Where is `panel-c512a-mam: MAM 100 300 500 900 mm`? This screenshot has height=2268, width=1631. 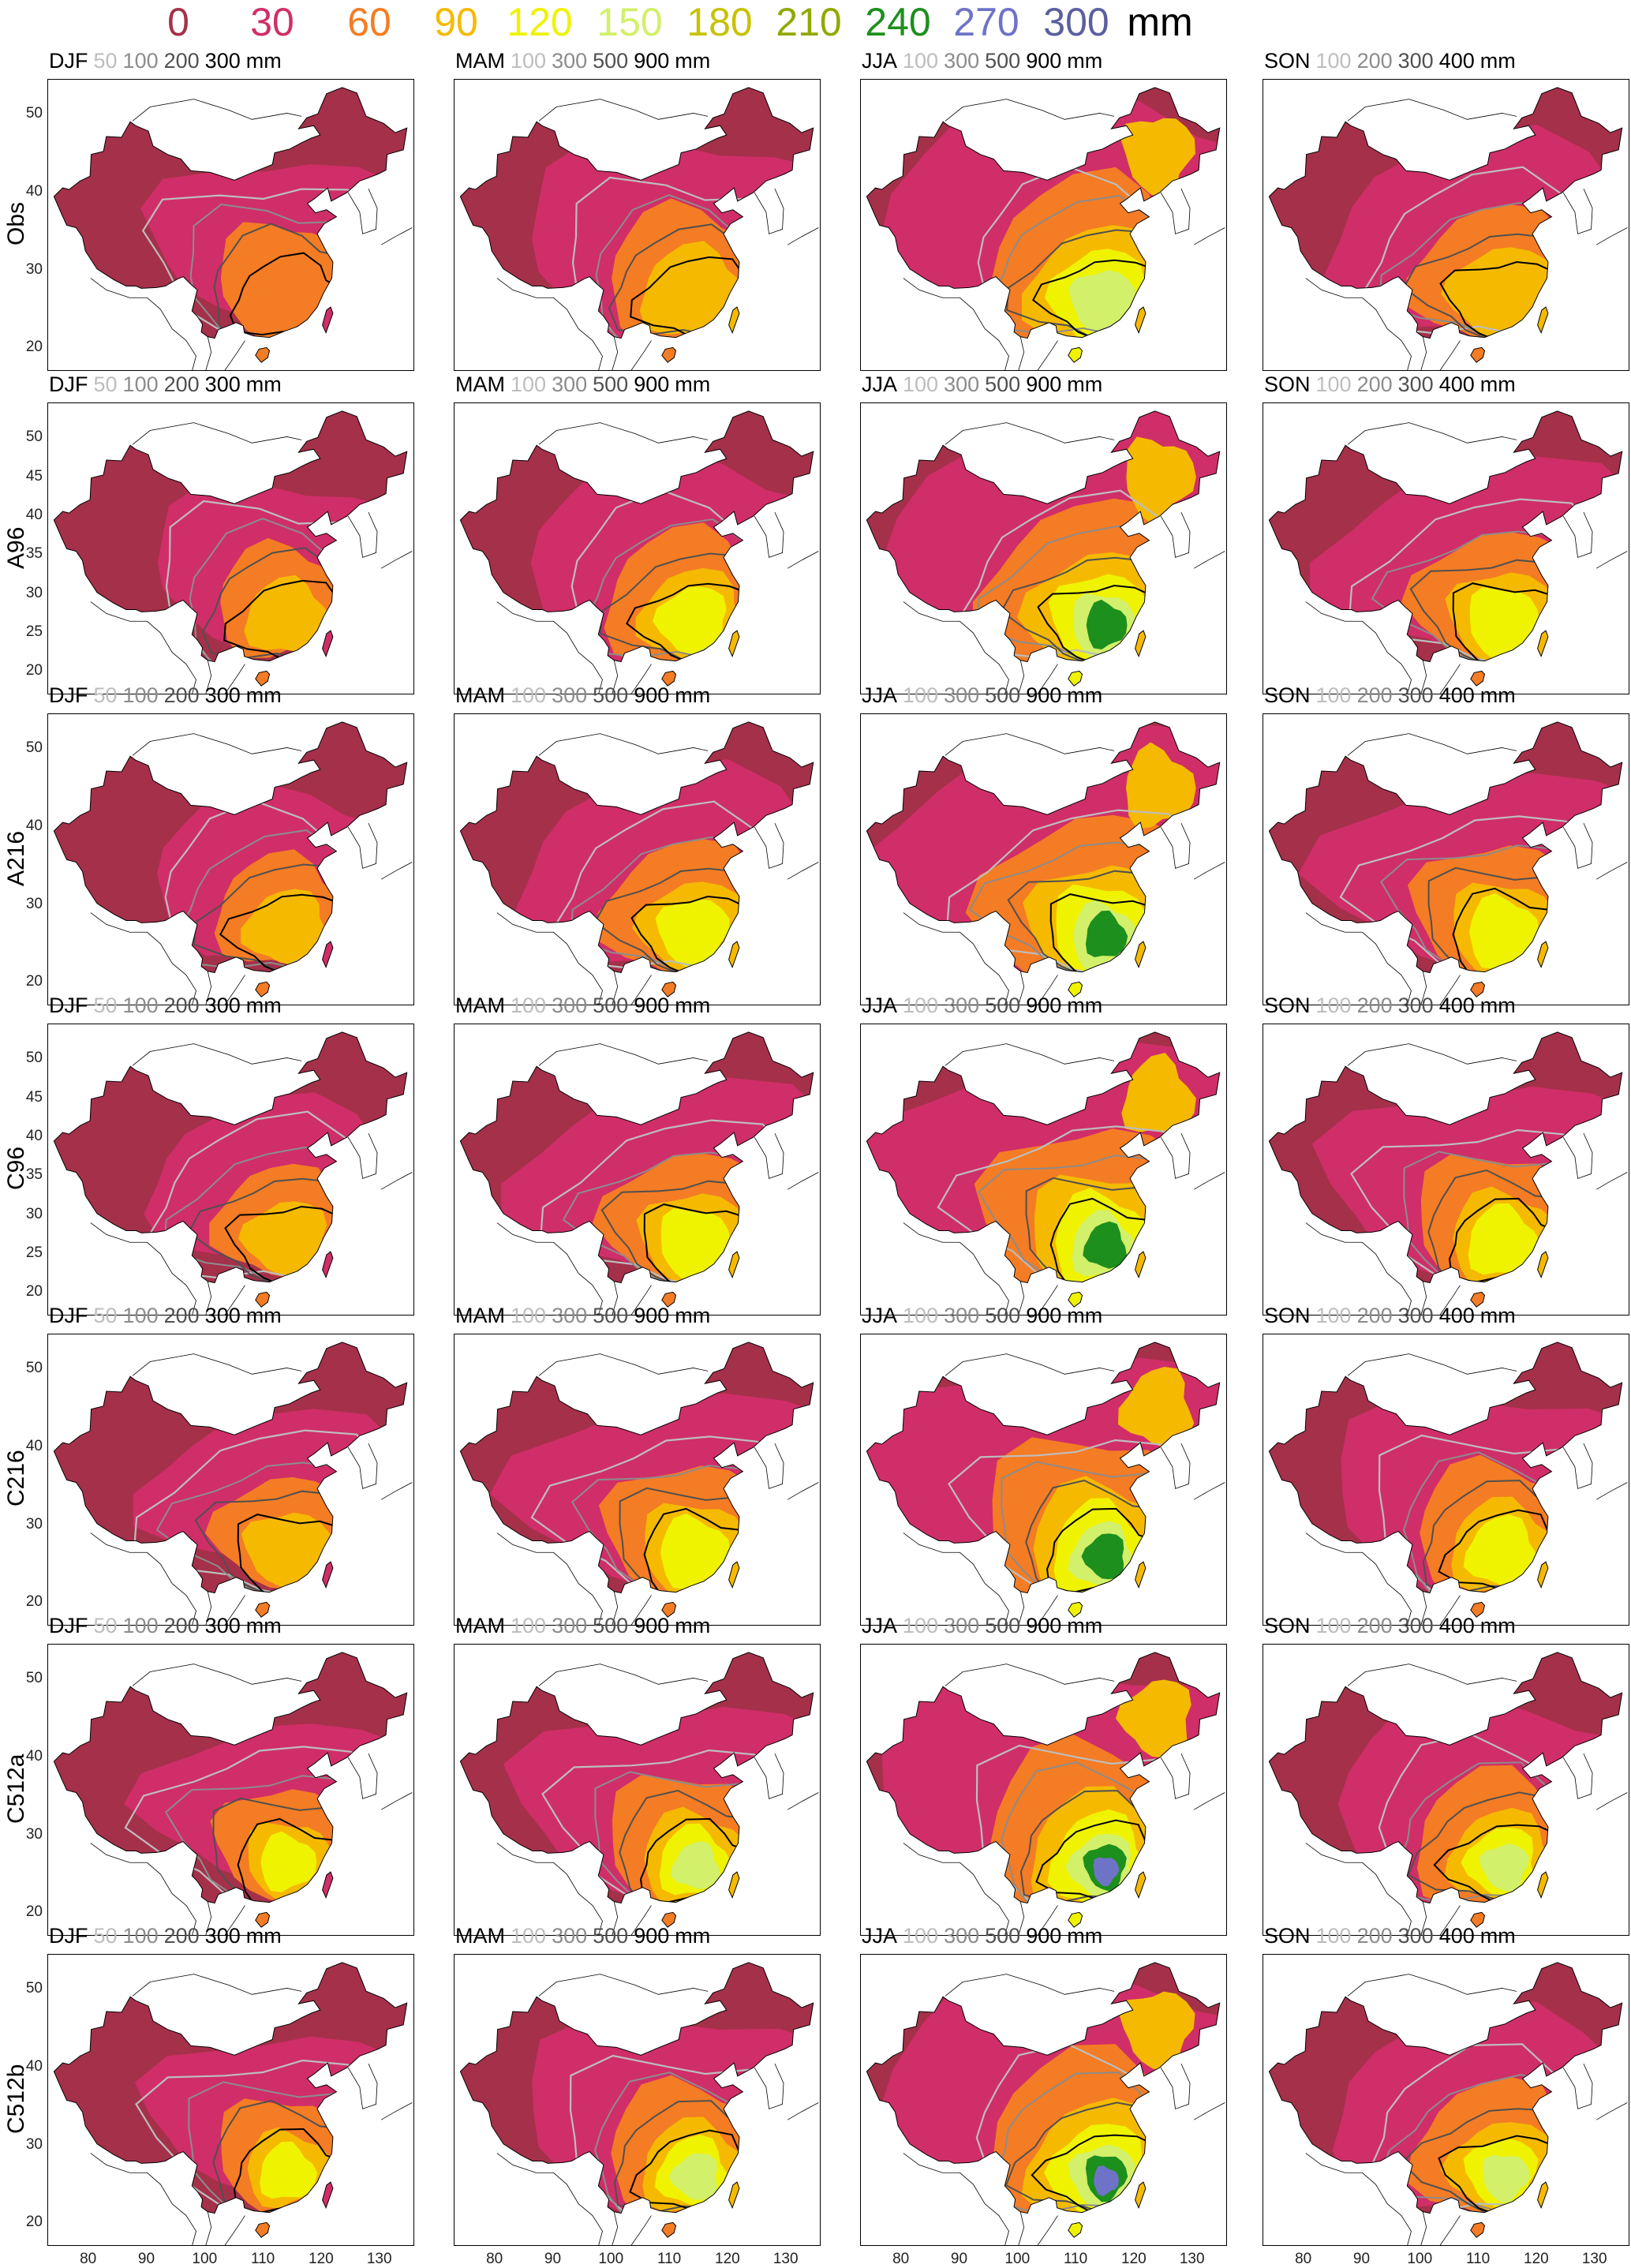 panel-c512a-mam: MAM 100 300 500 900 mm is located at coordinates (637, 1774).